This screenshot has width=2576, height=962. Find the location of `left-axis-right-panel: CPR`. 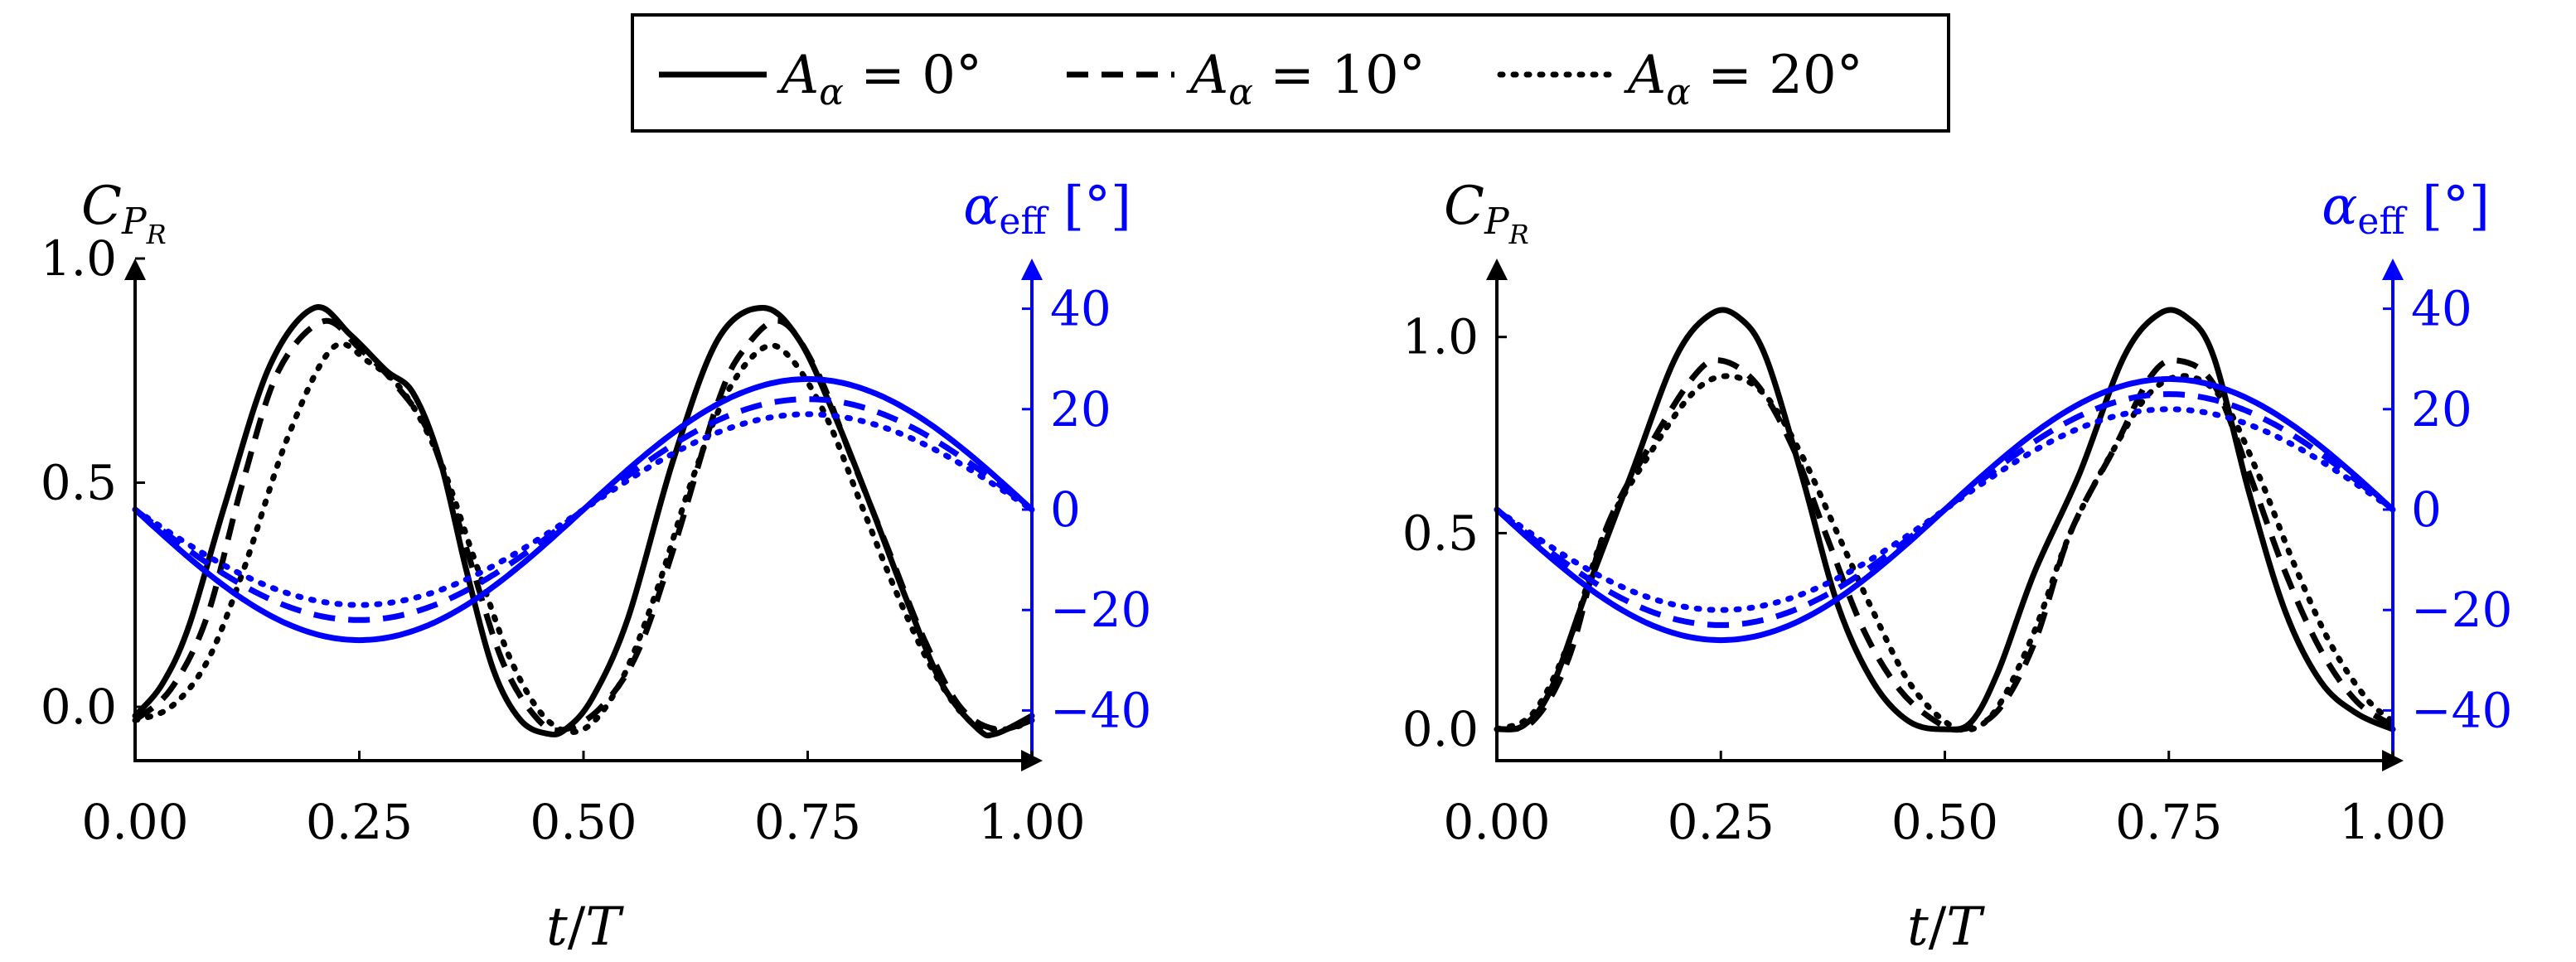

left-axis-right-panel: CPR is located at coordinates (1486, 469).